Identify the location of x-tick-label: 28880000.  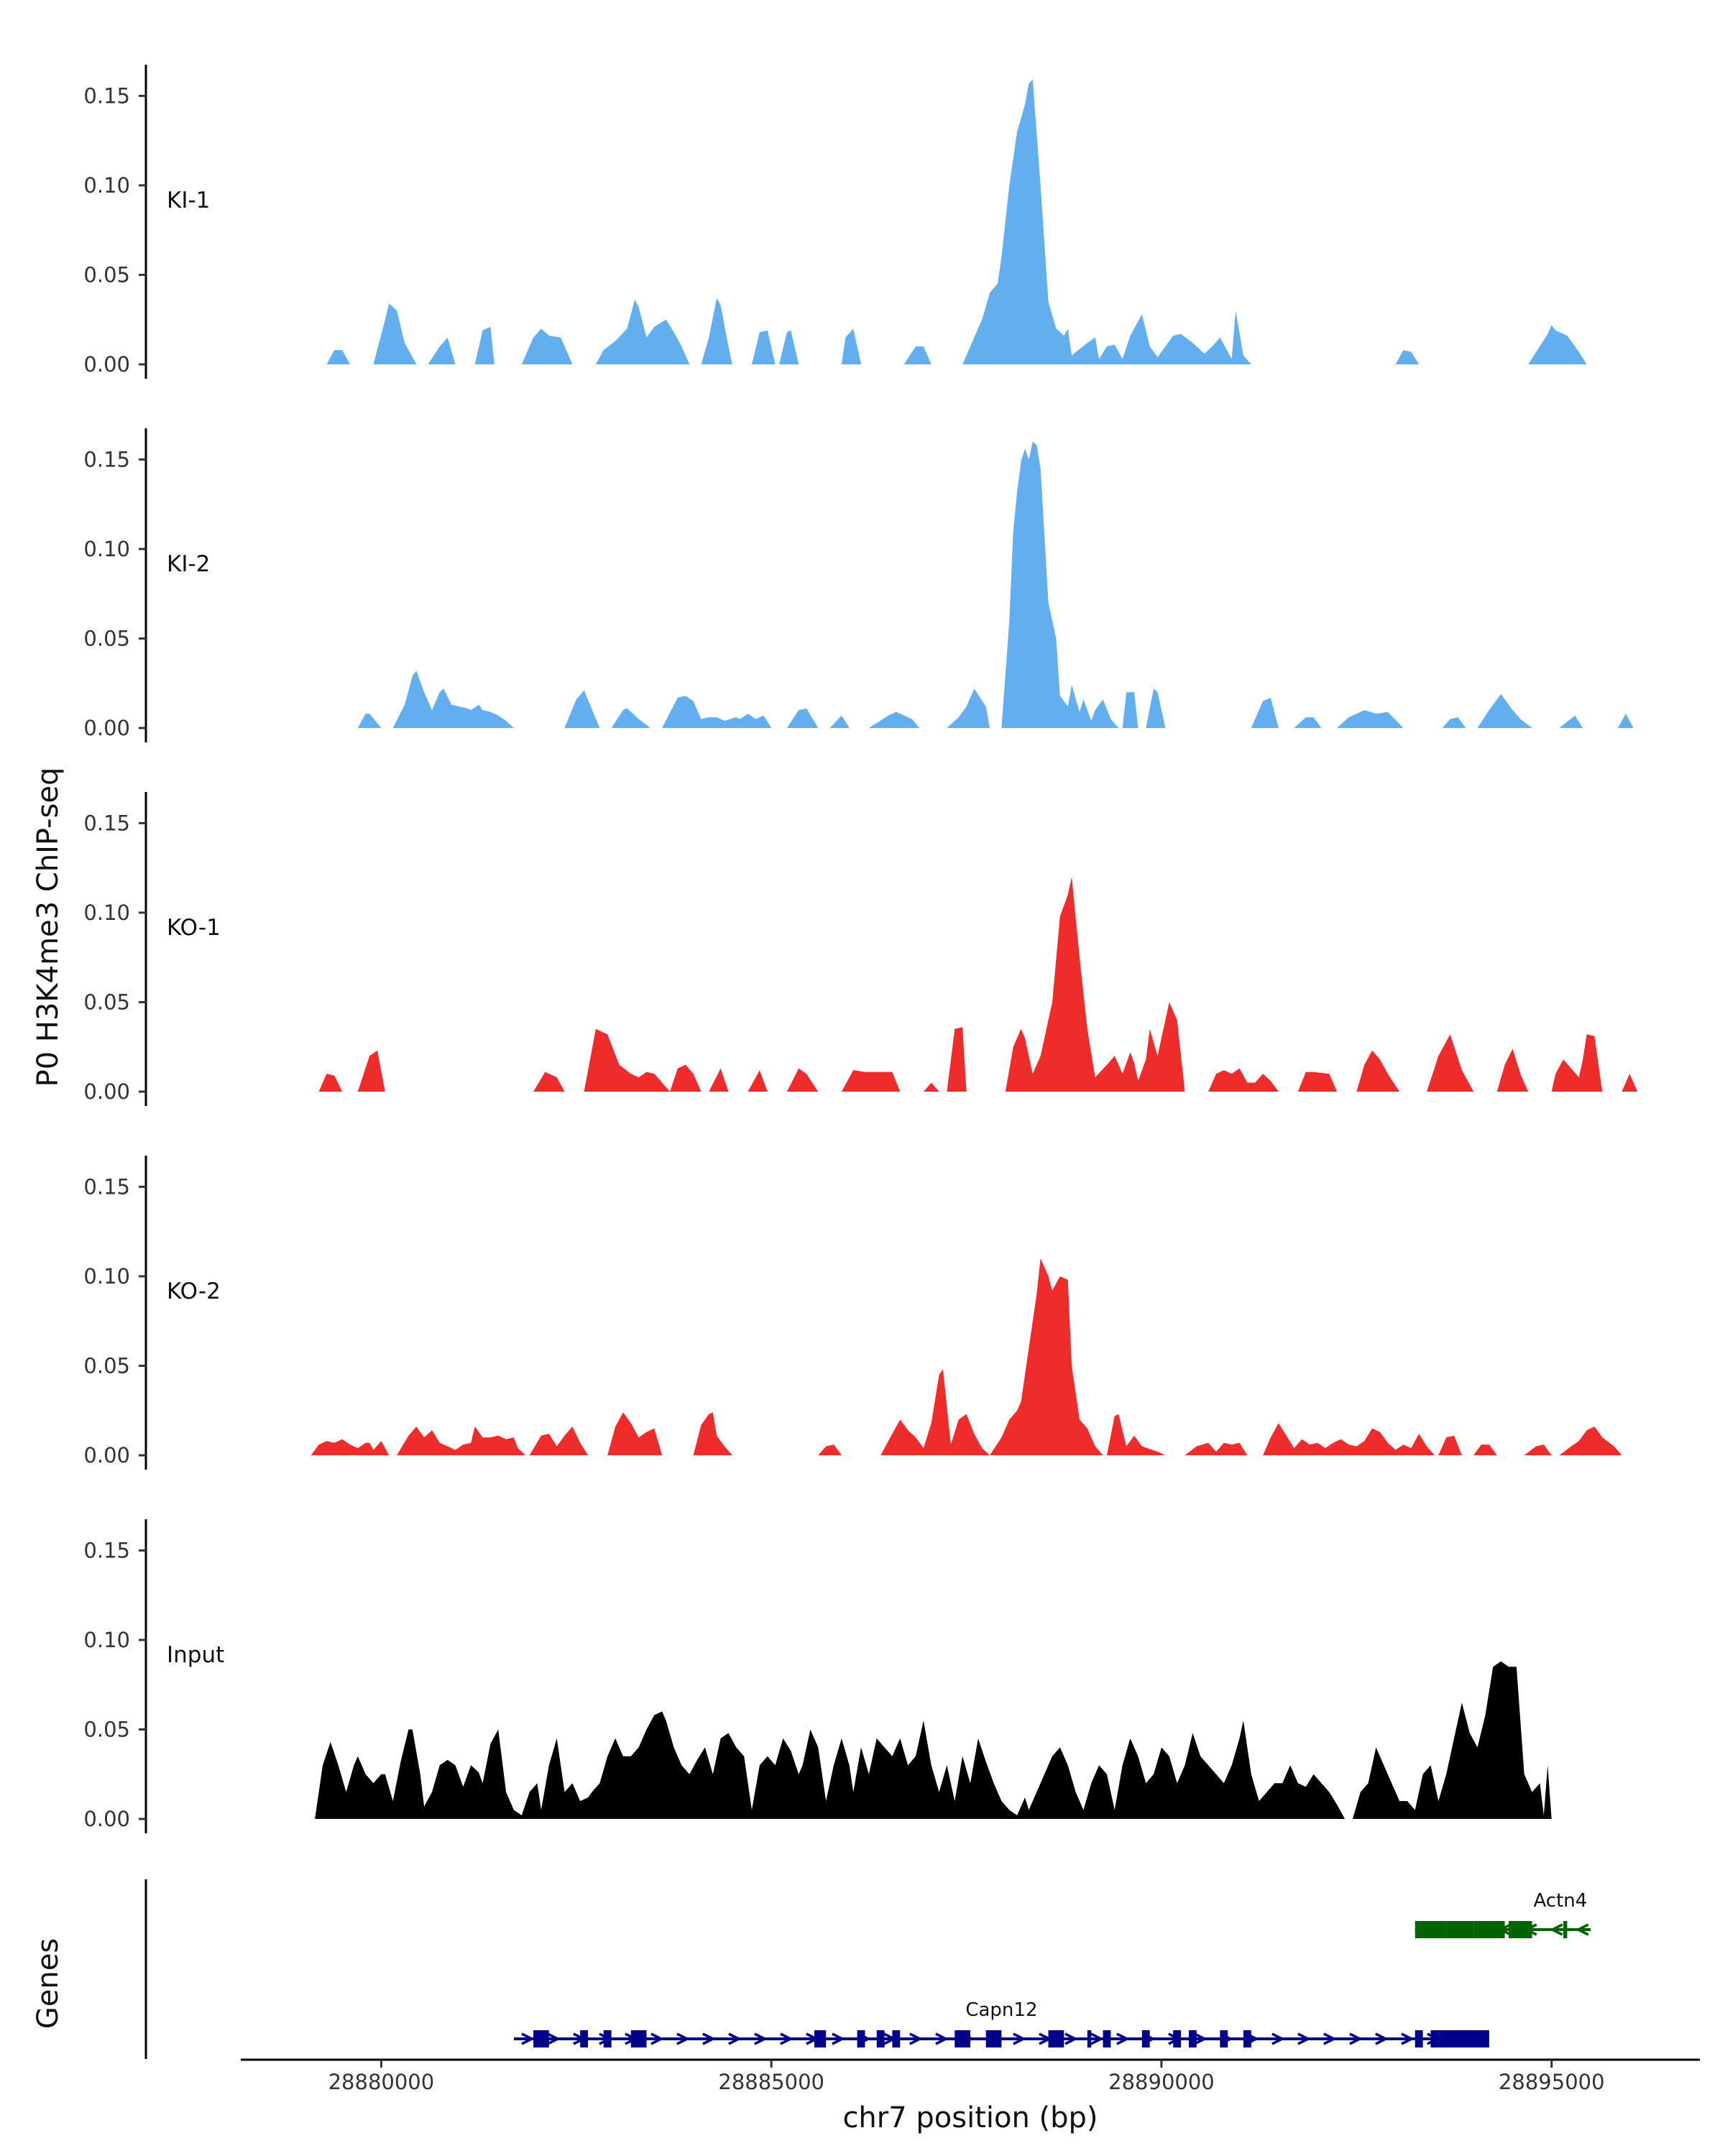
(381, 2082).